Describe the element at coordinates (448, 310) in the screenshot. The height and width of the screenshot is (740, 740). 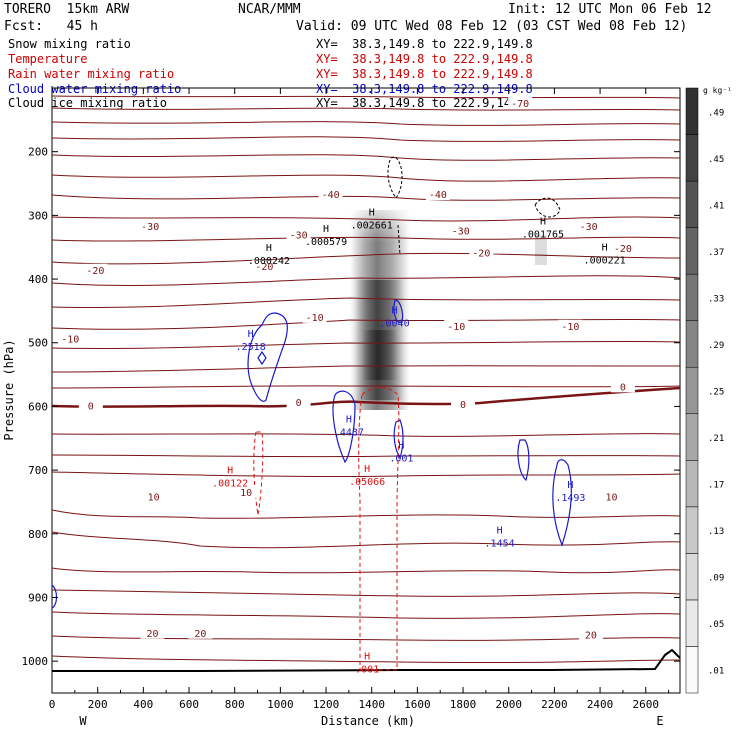
I see `snow-shading` at that location.